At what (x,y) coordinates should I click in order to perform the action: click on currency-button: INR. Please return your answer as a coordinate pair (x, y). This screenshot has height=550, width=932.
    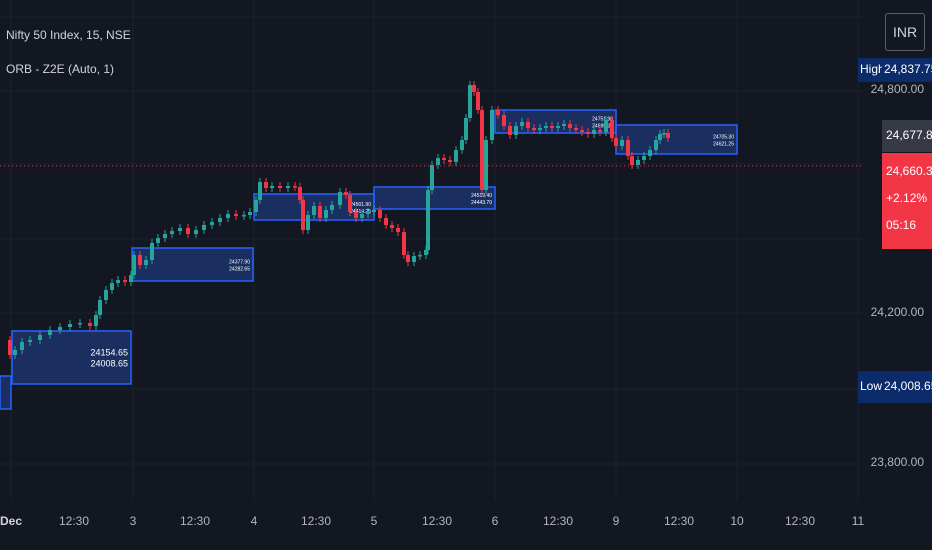
    Looking at the image, I should click on (905, 32).